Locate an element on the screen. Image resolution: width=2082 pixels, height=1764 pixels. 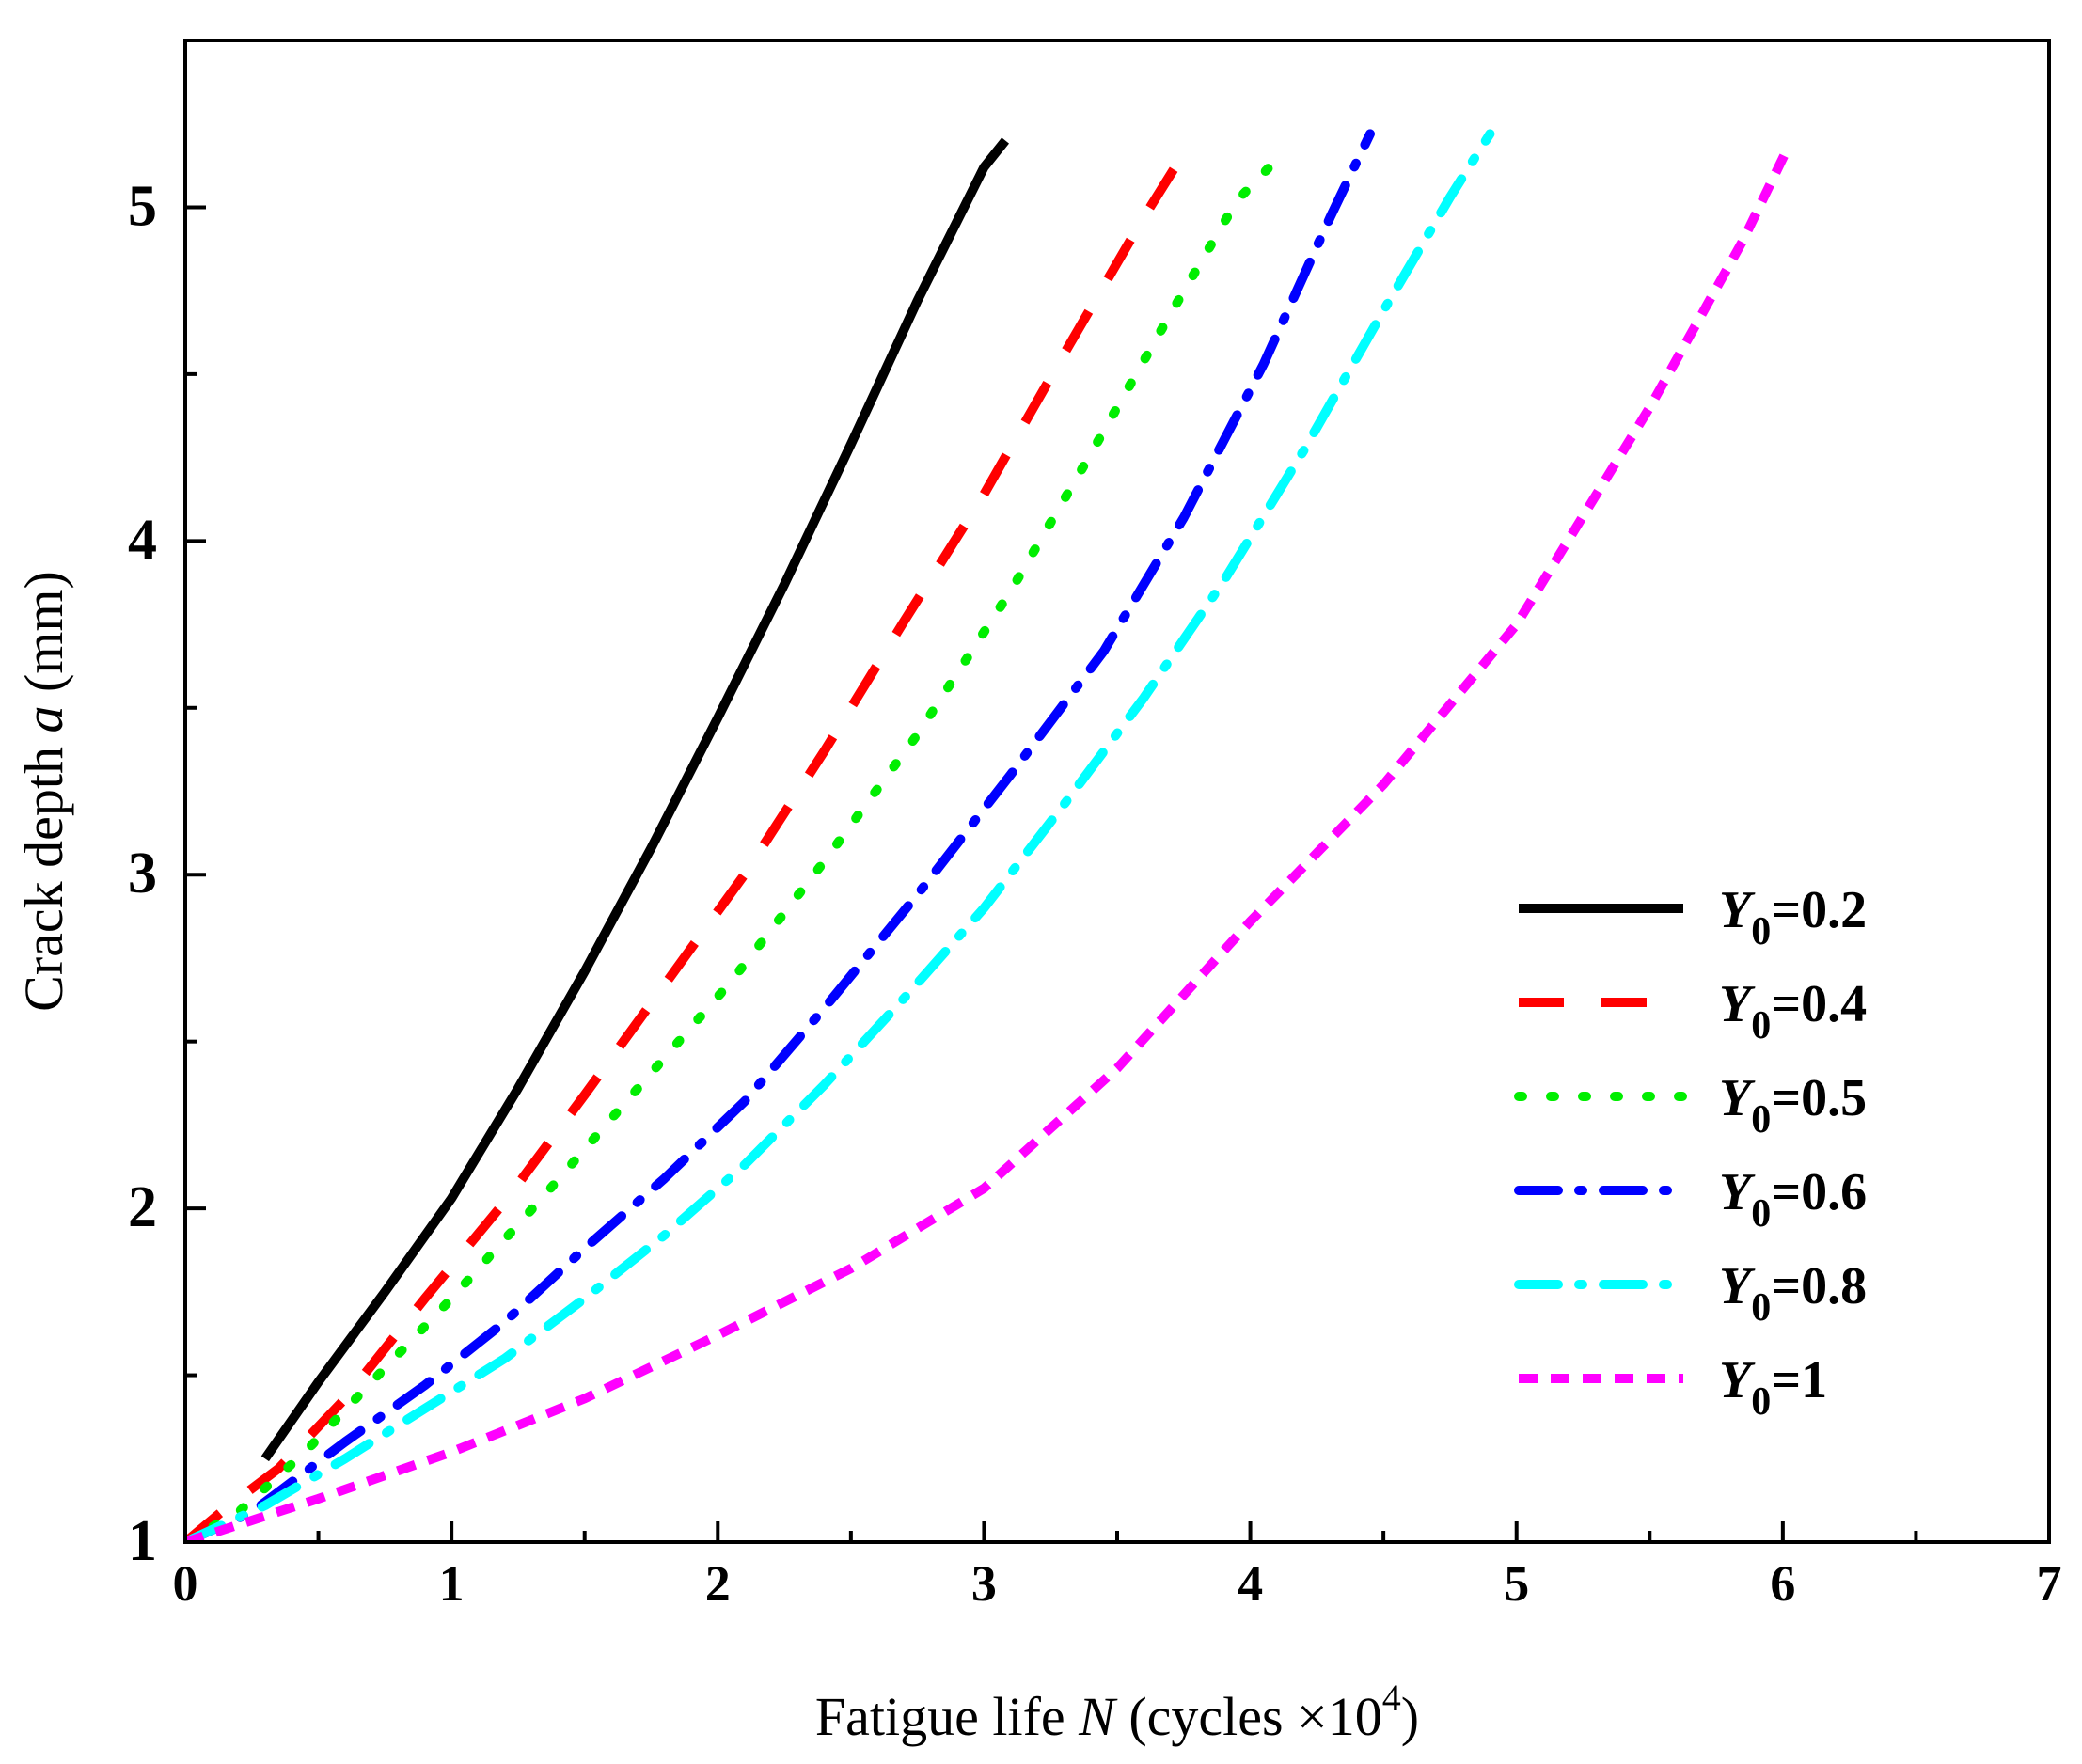
x-tick-label: 7 is located at coordinates (2049, 1584).